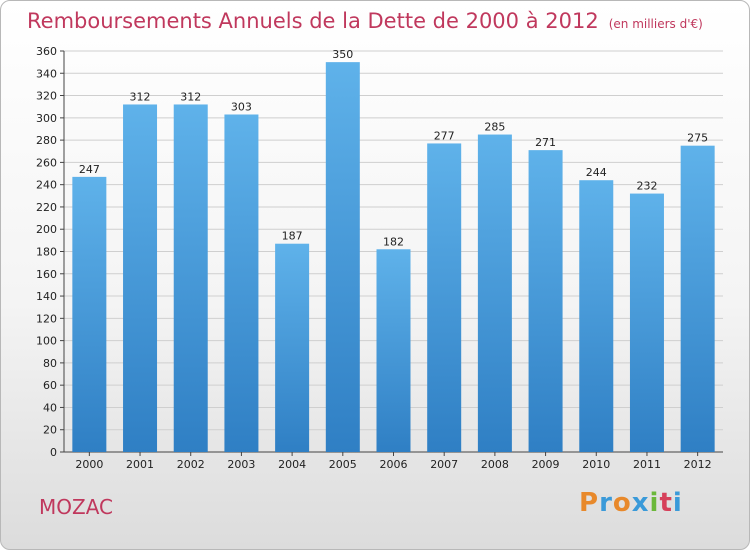 The image size is (750, 550). I want to click on x-tick-label: 2002, so click(191, 464).